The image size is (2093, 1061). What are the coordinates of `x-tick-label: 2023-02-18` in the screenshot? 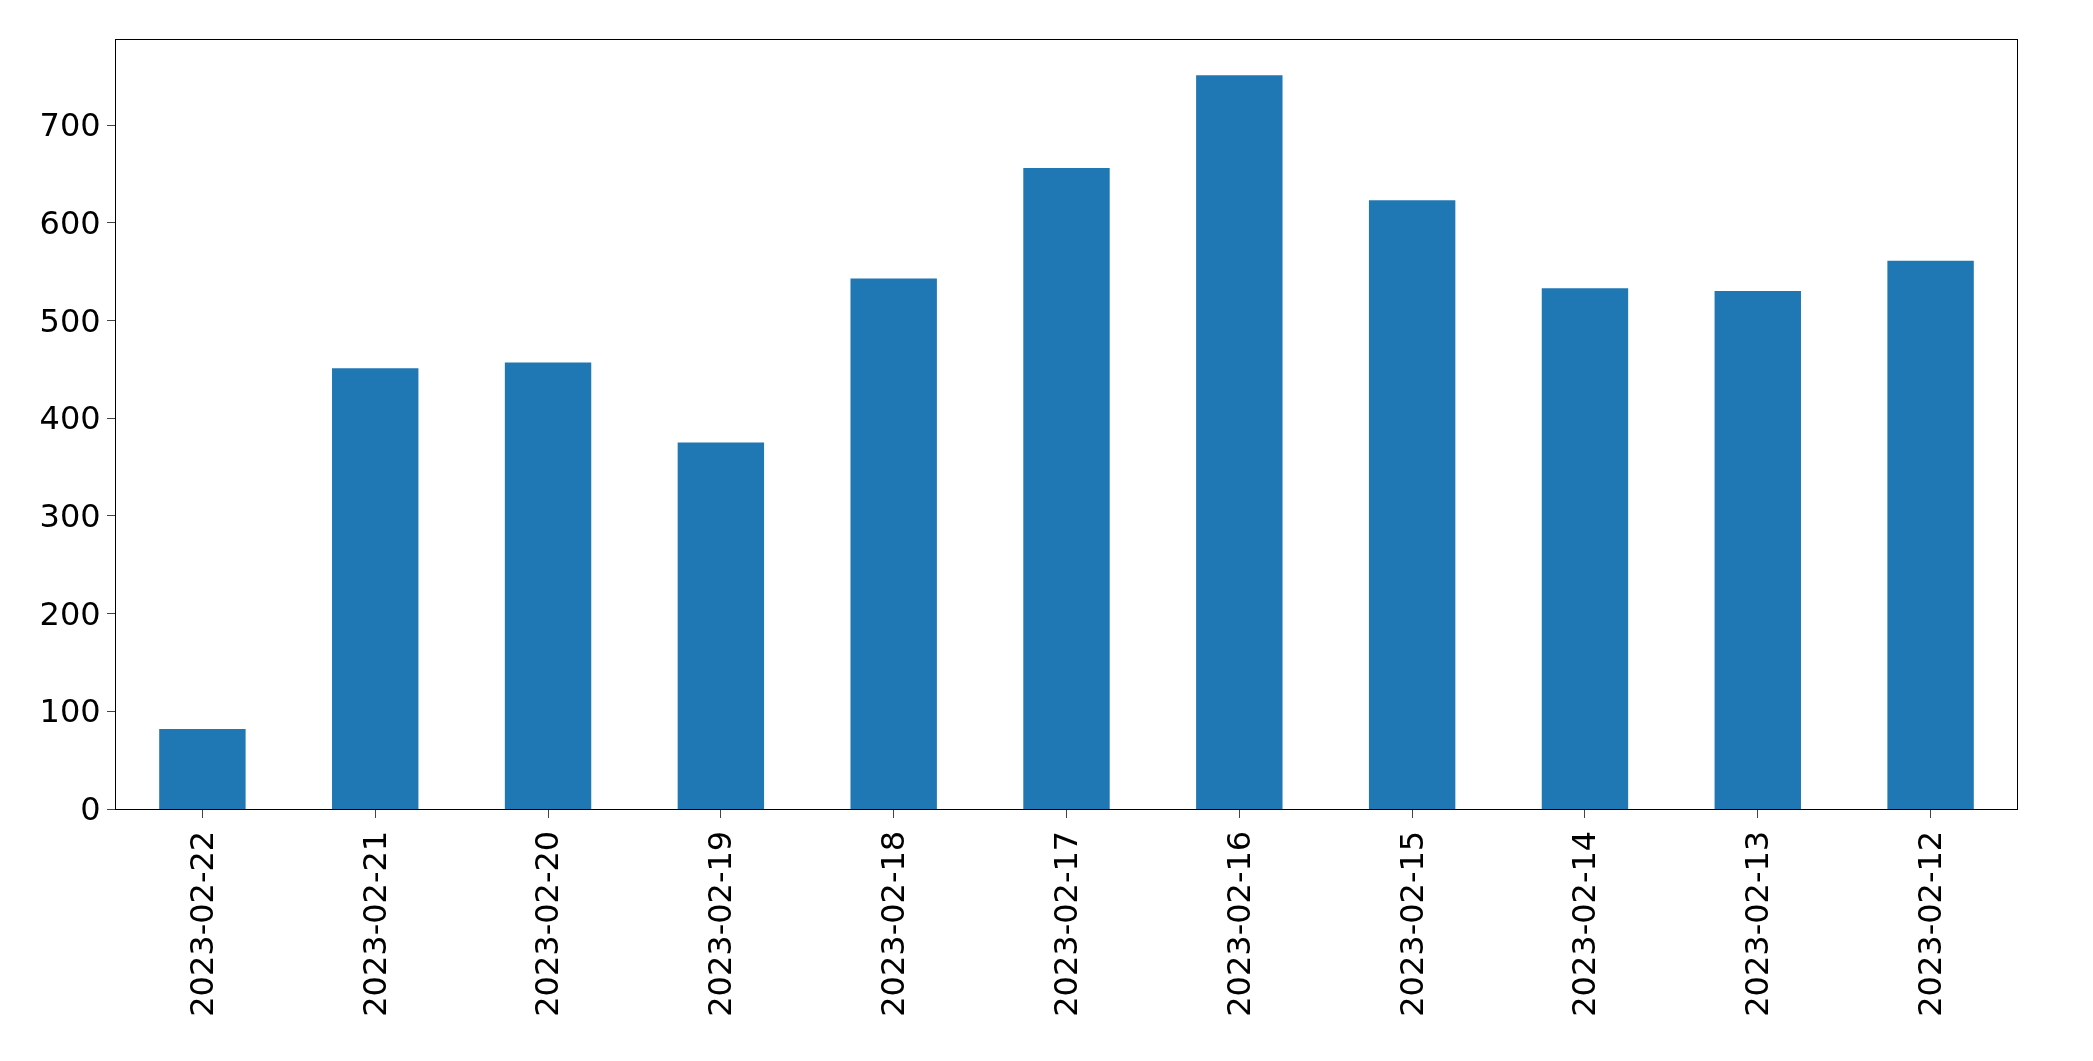 It's located at (893, 923).